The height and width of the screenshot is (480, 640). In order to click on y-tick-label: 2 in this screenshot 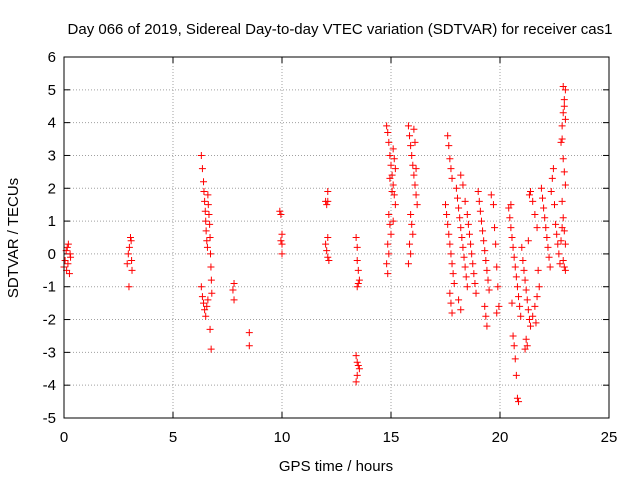, I will do `click(52, 188)`.